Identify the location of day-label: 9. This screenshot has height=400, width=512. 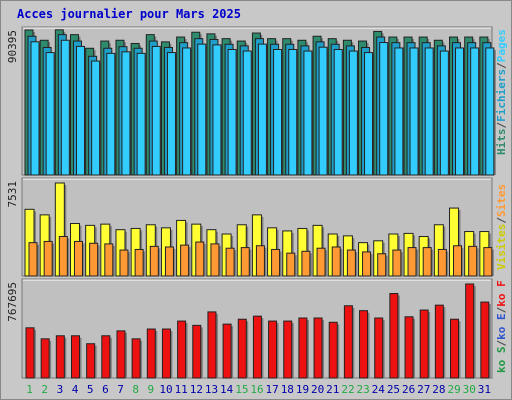
(151, 389).